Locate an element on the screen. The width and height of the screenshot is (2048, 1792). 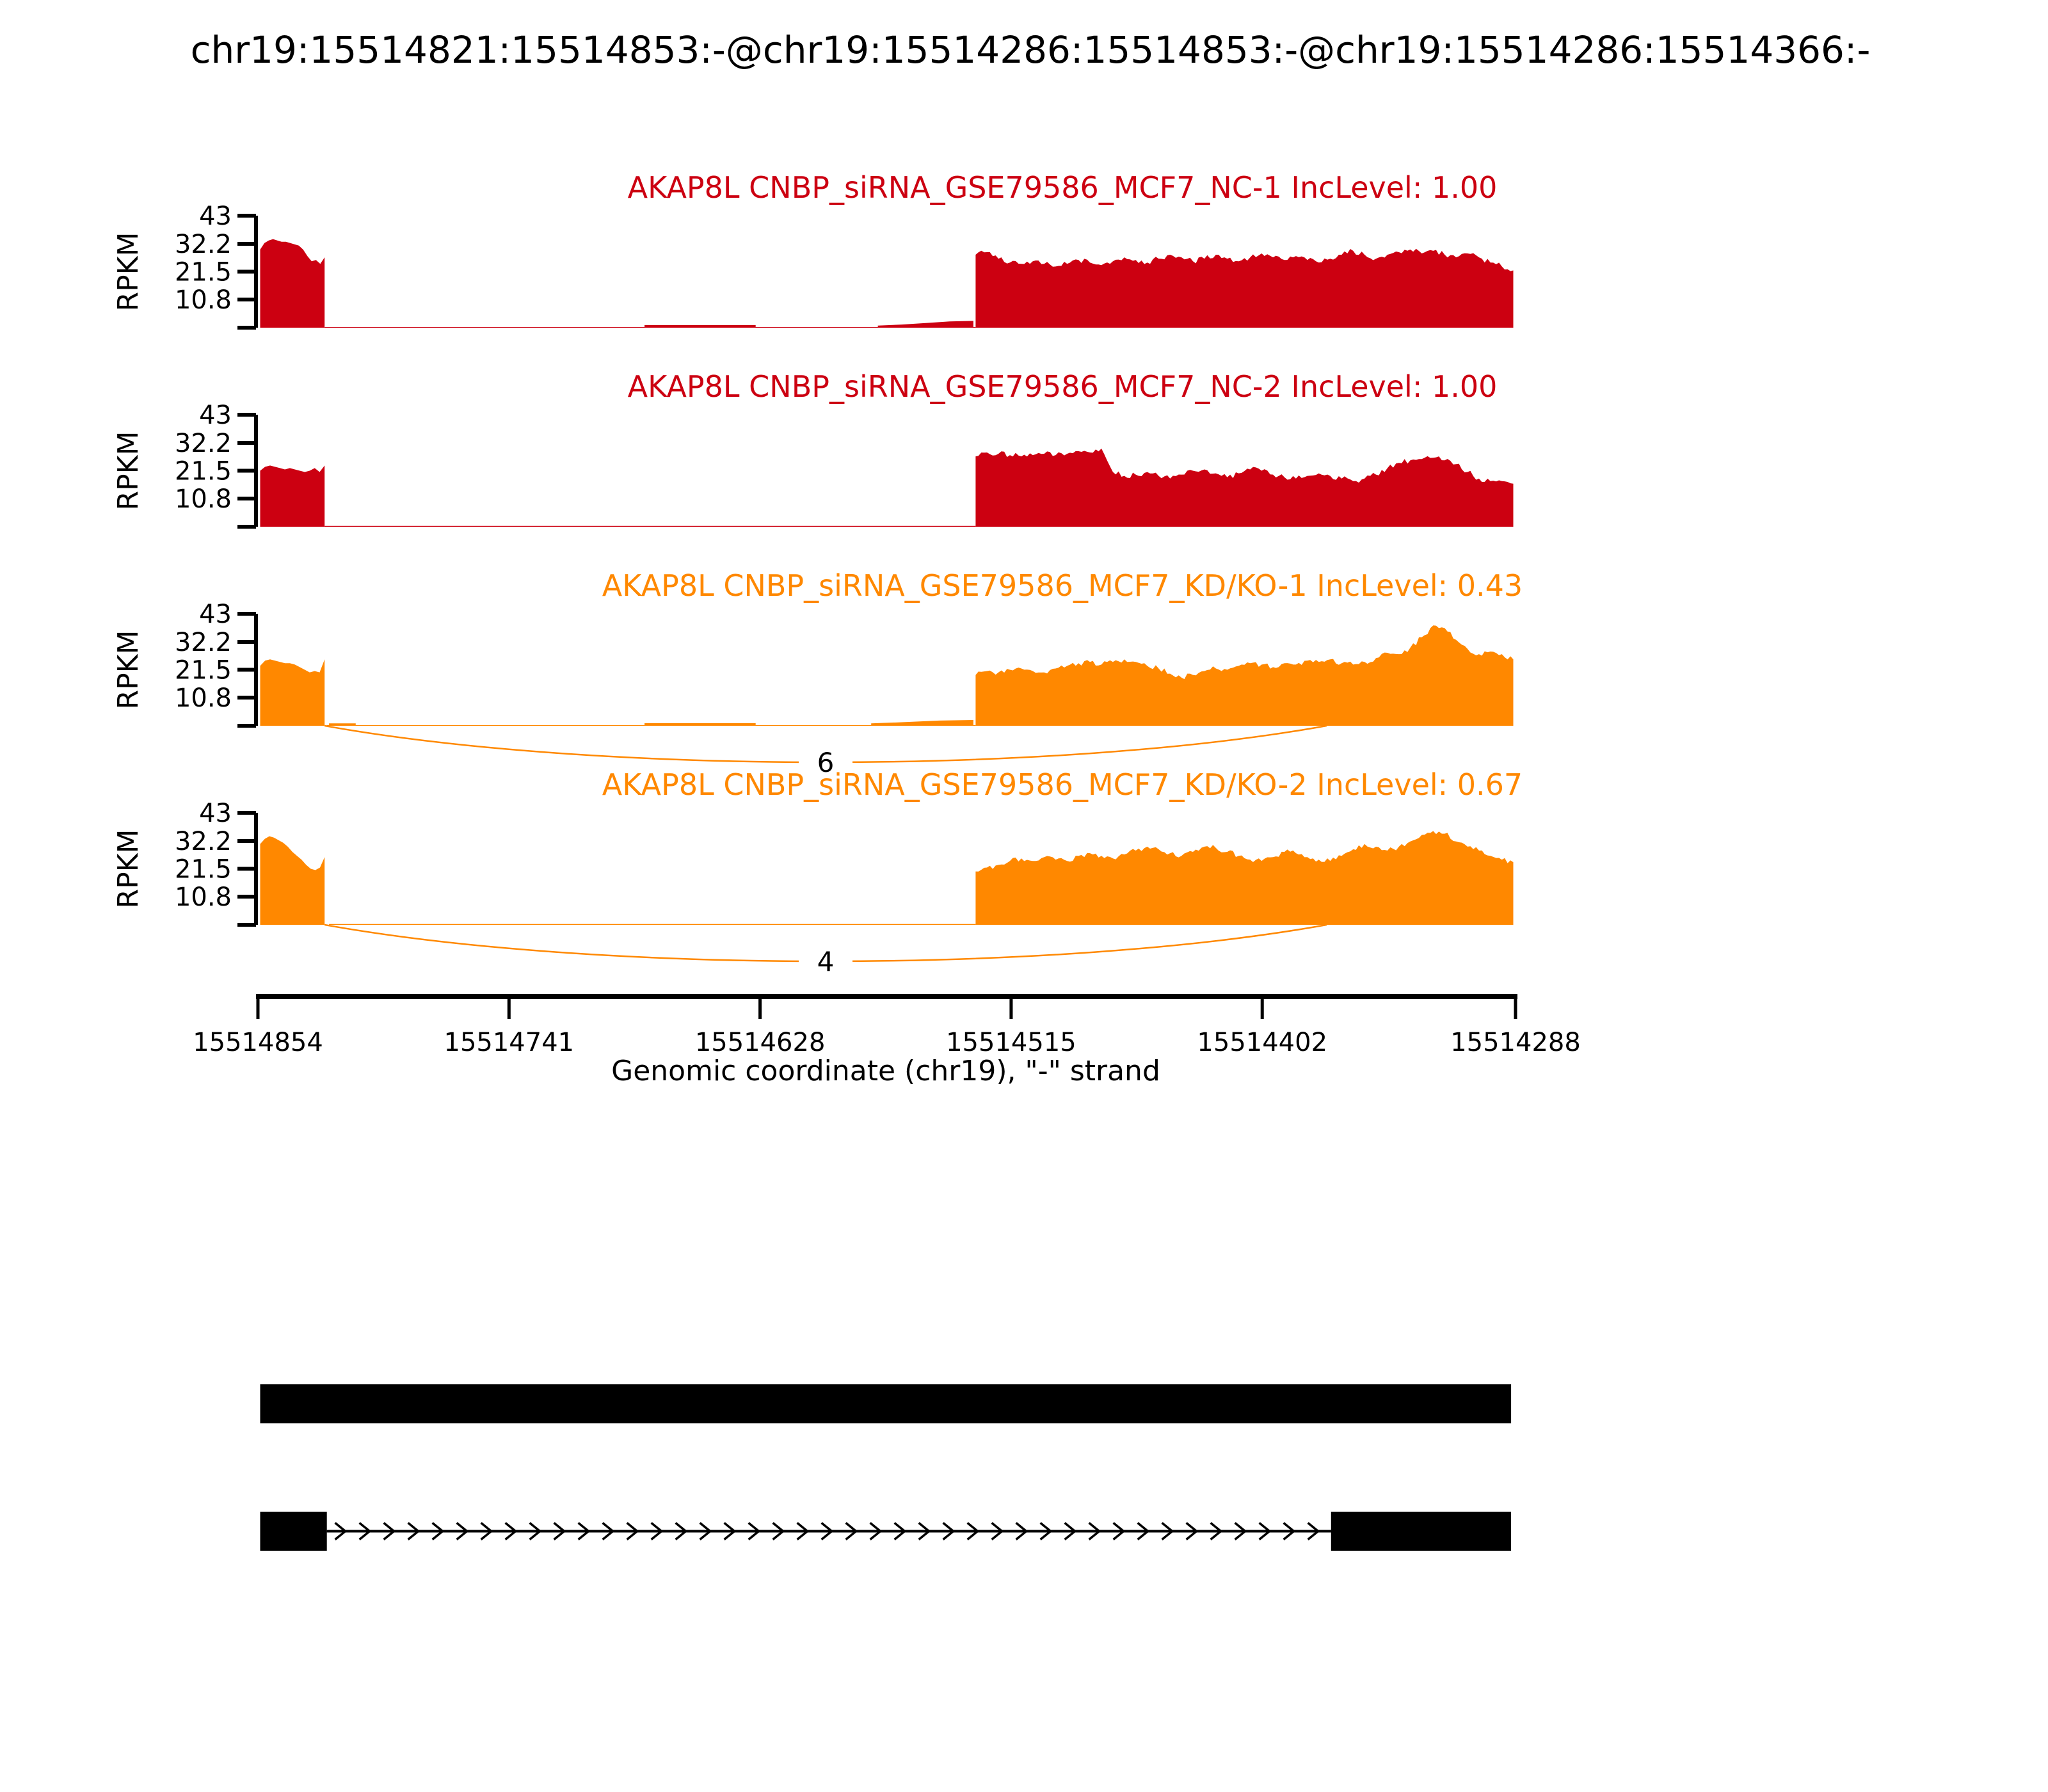
x-tick-label: 15514741 is located at coordinates (509, 1042).